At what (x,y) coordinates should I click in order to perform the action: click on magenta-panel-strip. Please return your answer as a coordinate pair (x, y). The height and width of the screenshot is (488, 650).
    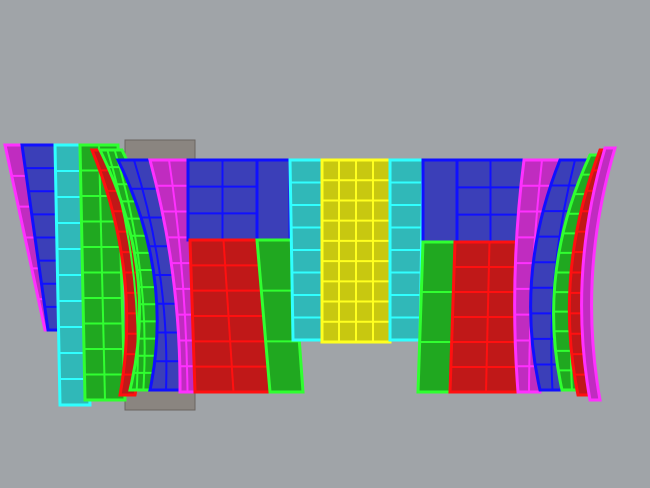
    Looking at the image, I should click on (599, 274).